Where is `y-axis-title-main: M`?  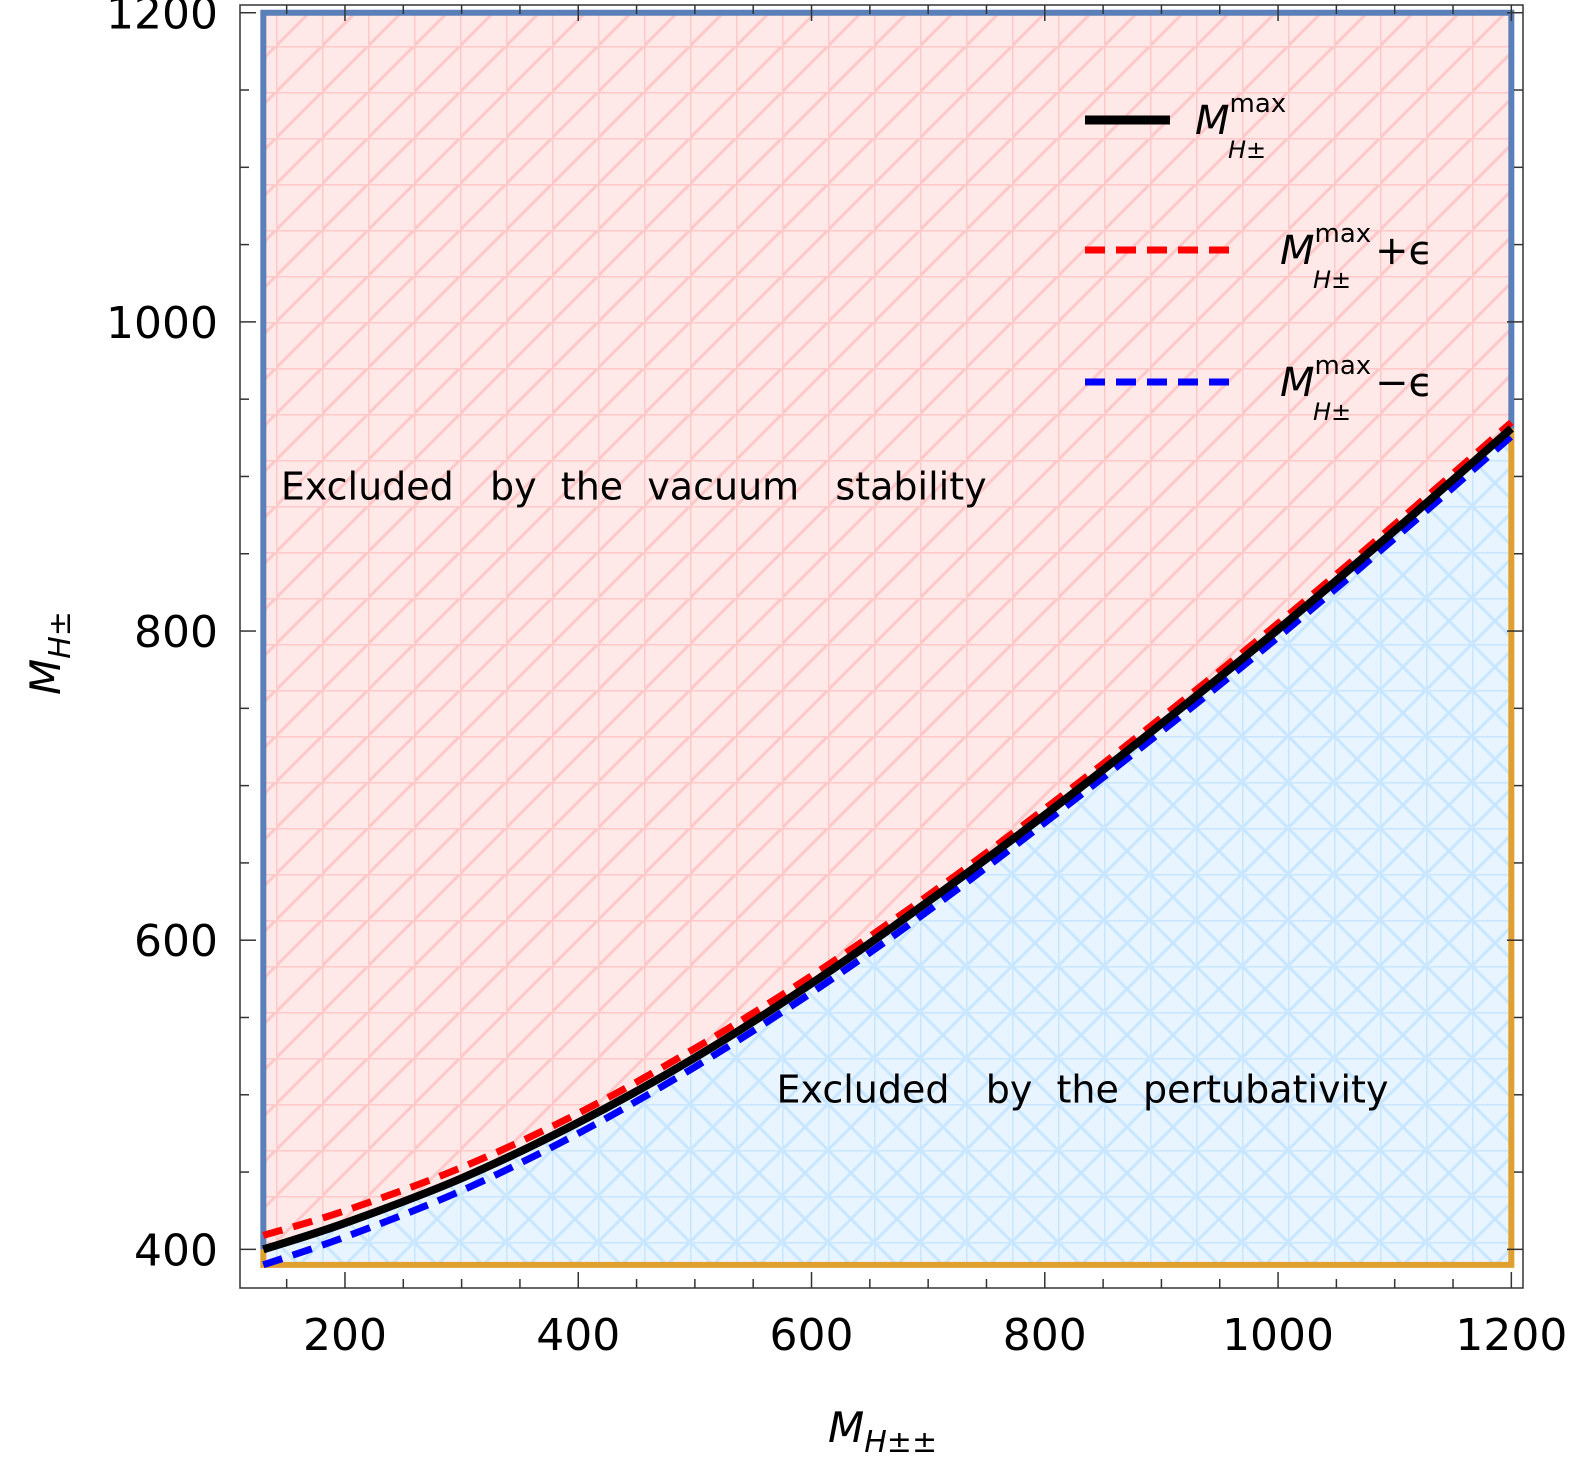 y-axis-title-main: M is located at coordinates (45, 677).